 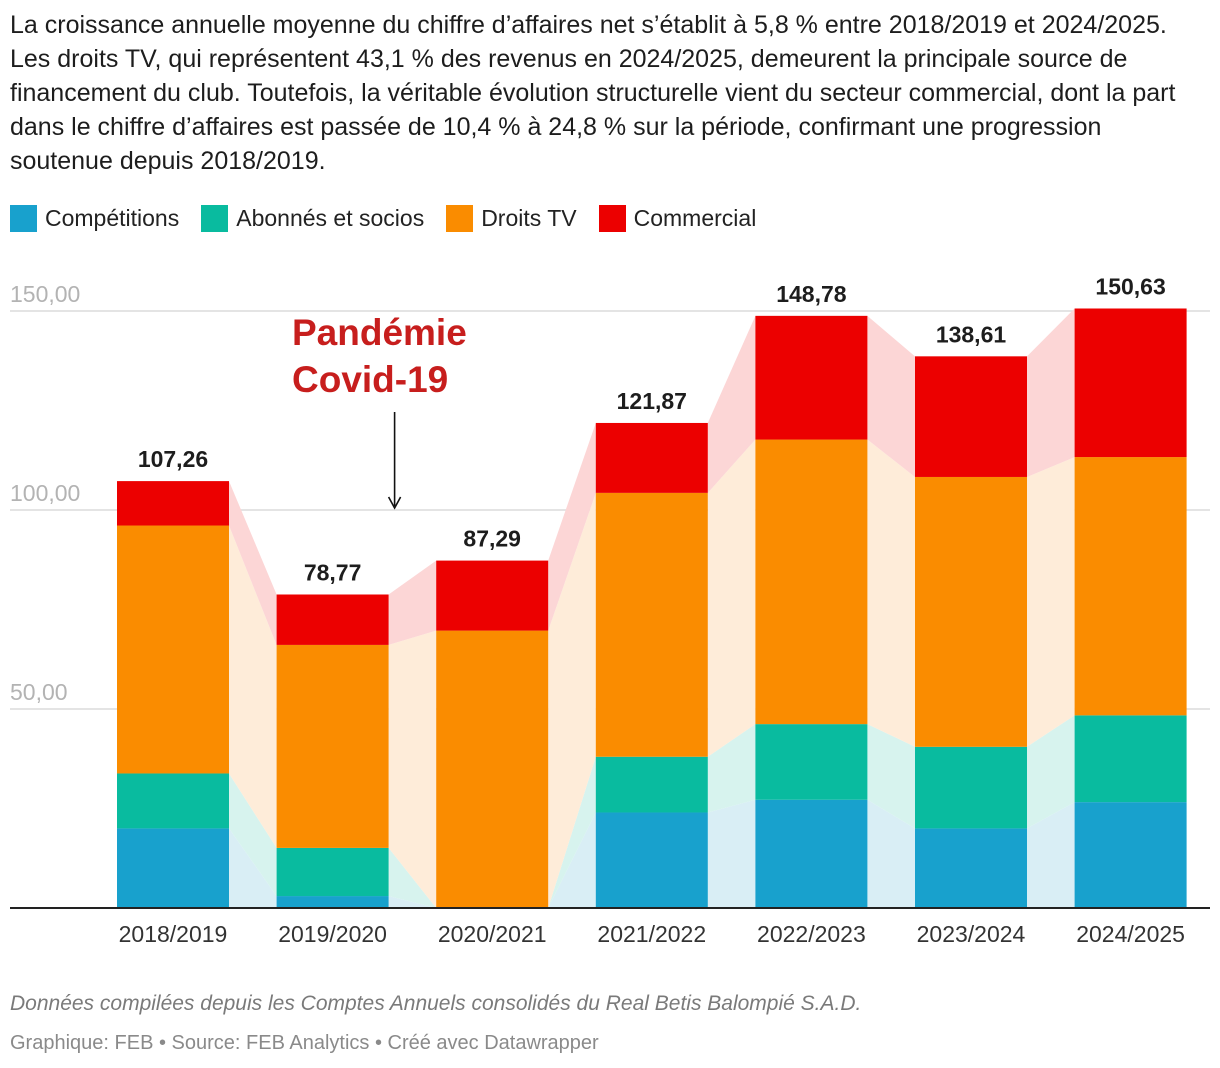 What do you see at coordinates (394, 503) in the screenshot?
I see `annotation-arrow-head` at bounding box center [394, 503].